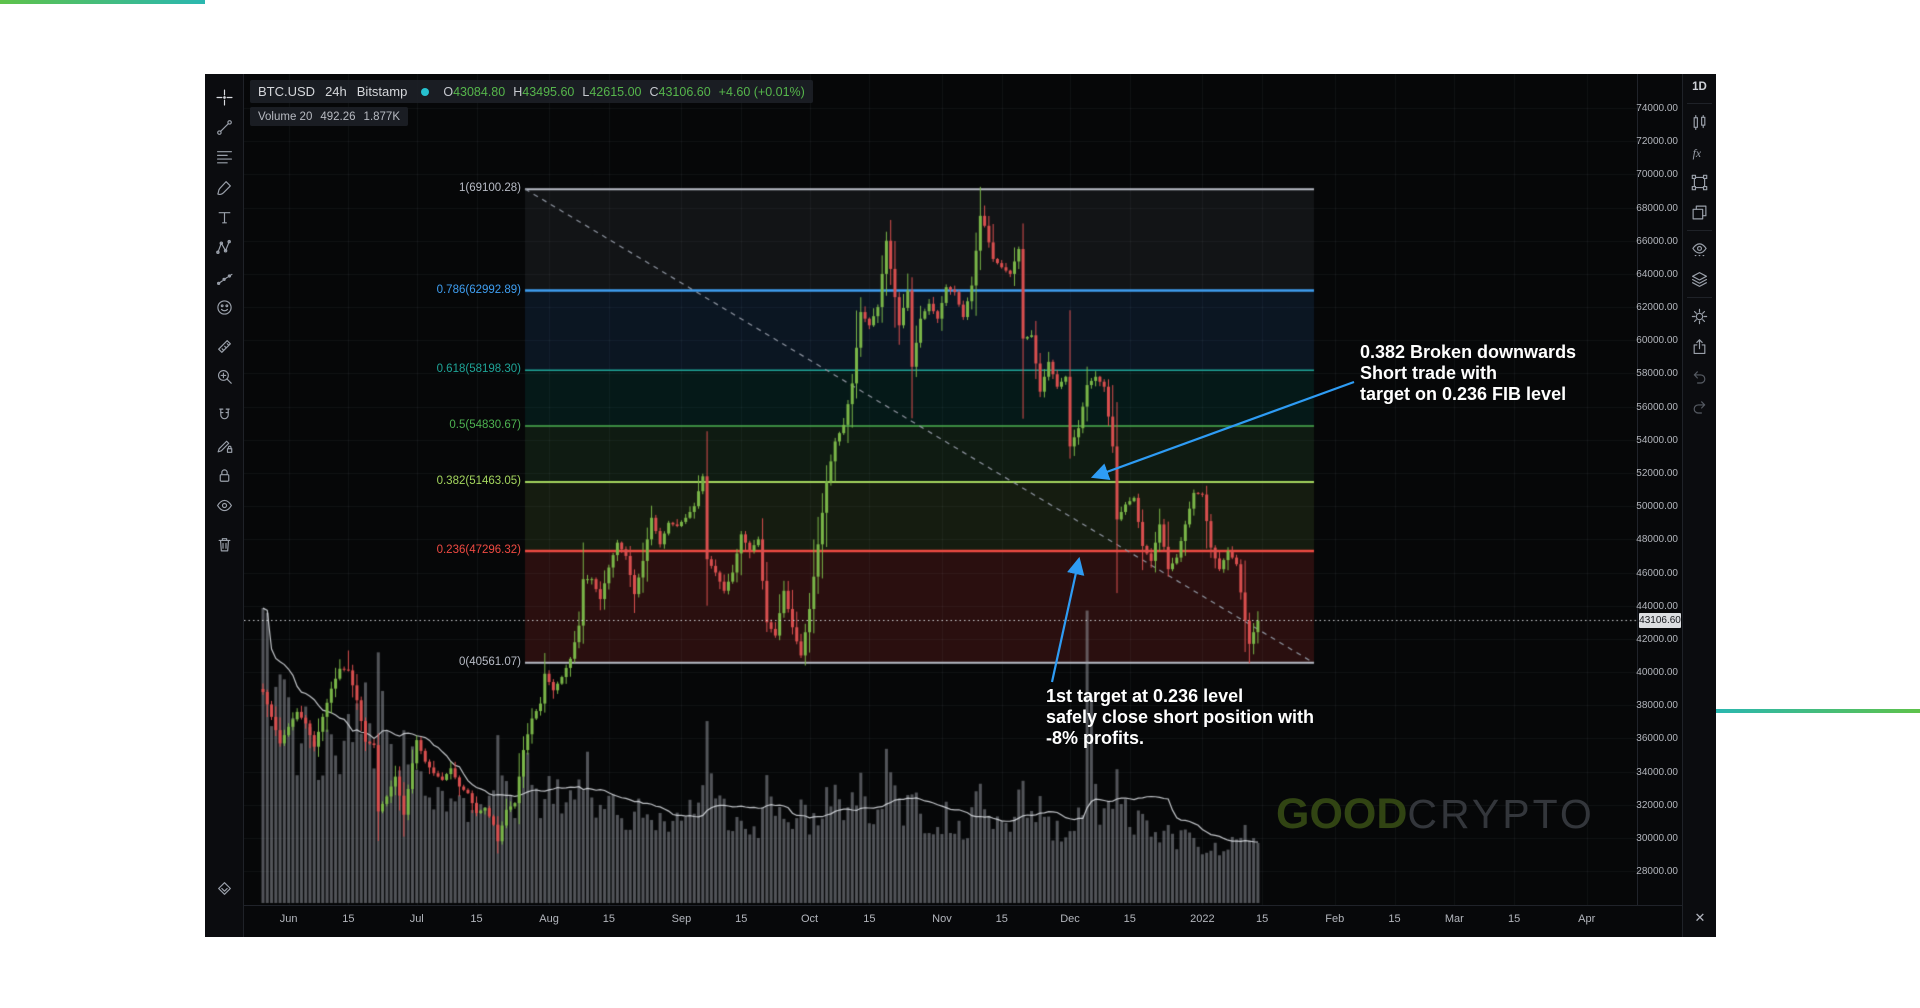 The height and width of the screenshot is (1008, 1920). I want to click on xabcd-pattern-icon, so click(224, 247).